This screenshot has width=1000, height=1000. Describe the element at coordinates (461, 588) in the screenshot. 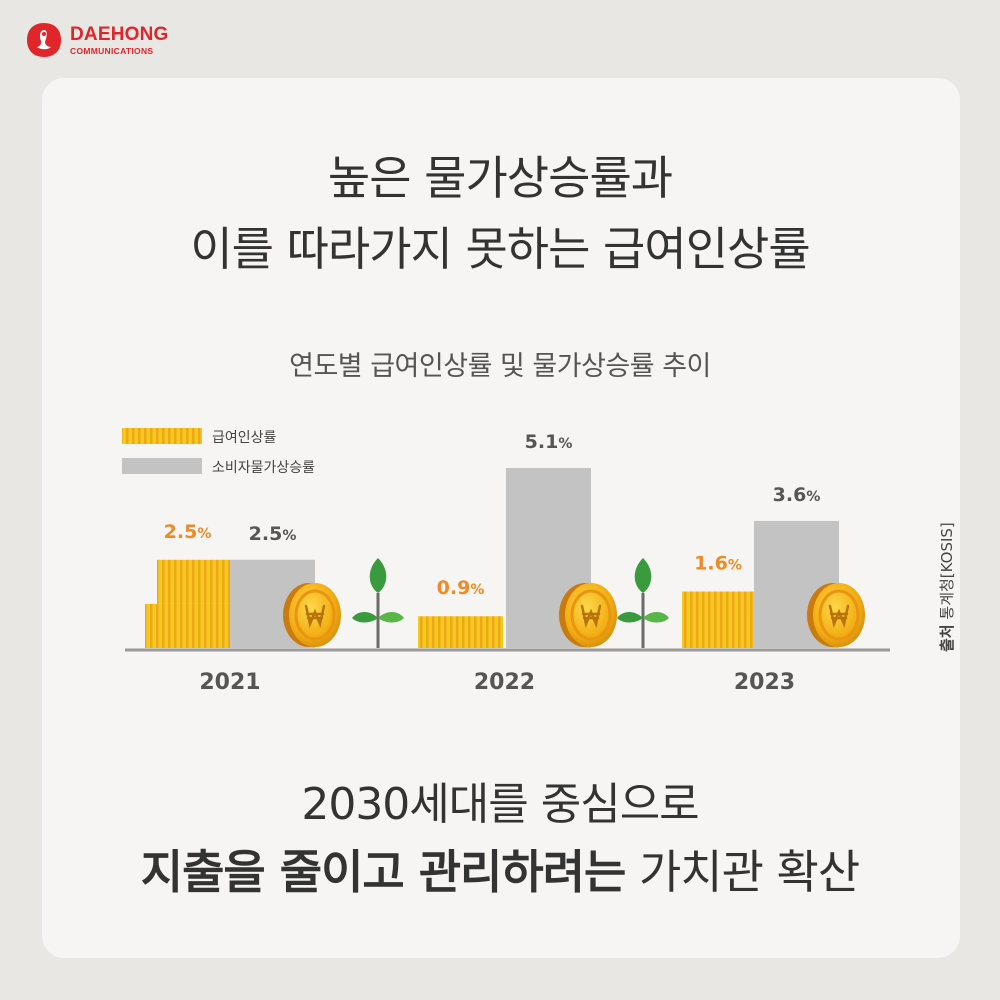

I see `value-label-salary-2022: 0.9%` at that location.